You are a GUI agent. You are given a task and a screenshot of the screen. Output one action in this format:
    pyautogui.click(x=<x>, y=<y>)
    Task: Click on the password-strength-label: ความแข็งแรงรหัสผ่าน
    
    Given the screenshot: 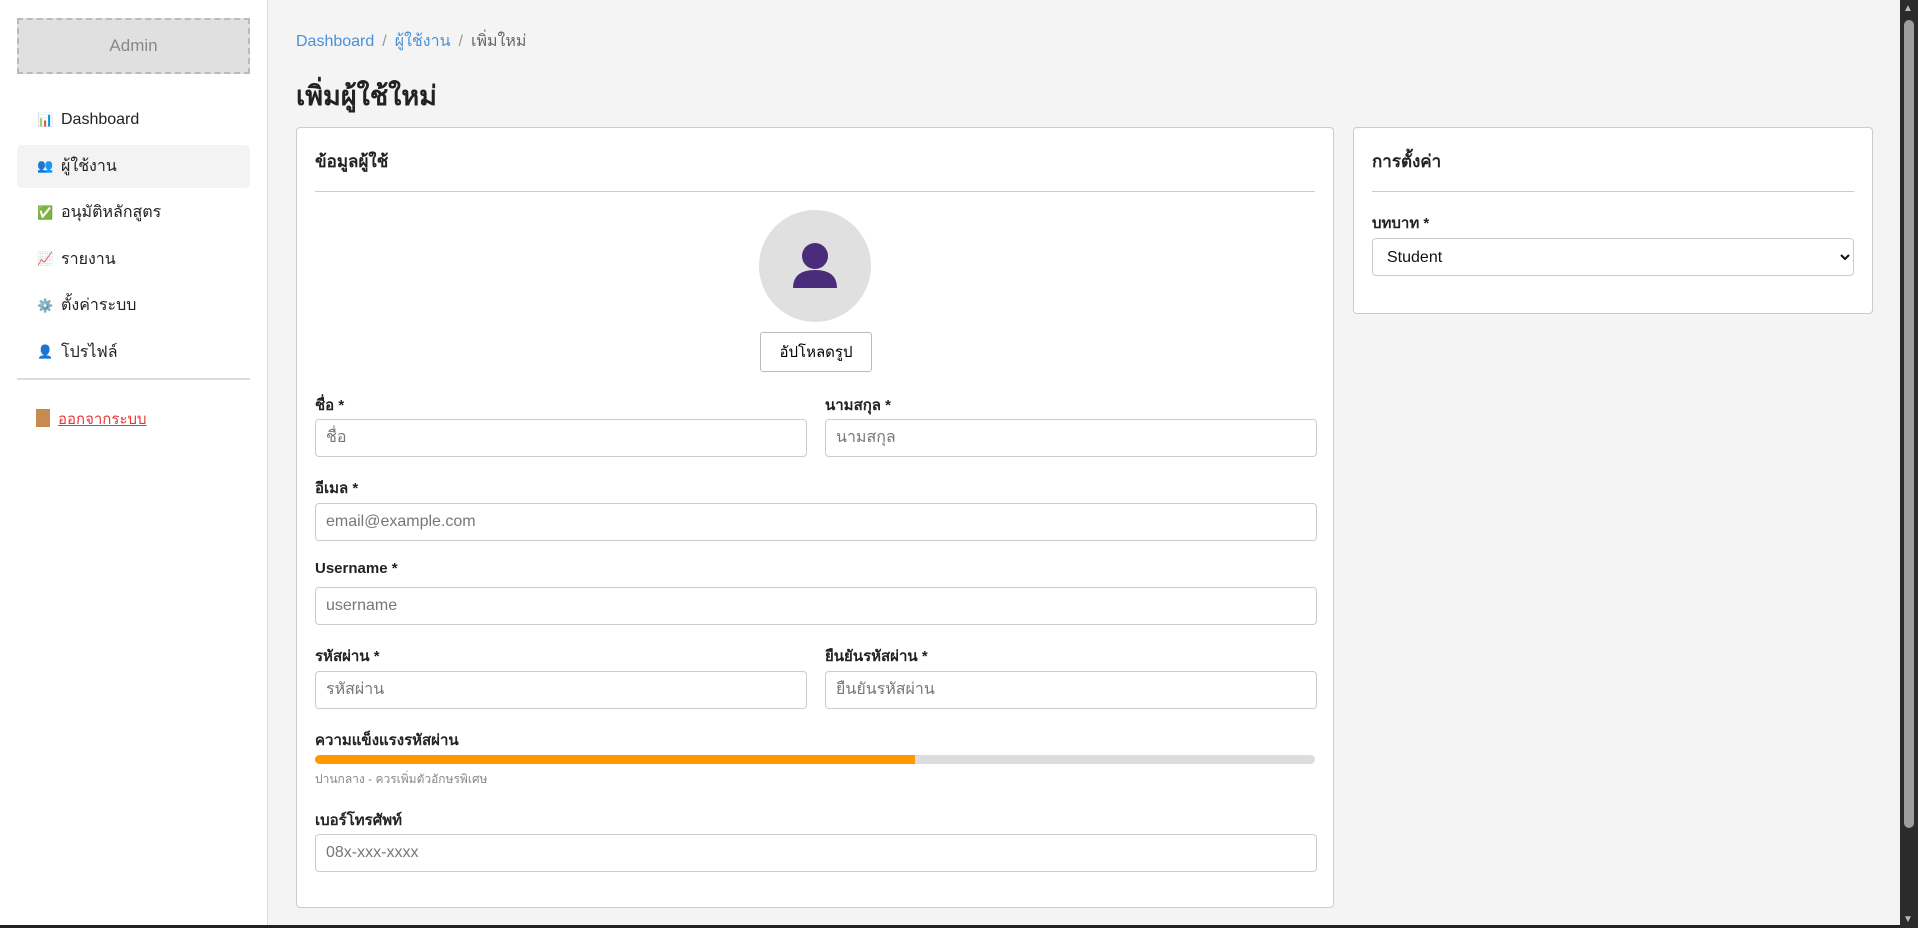 What is the action you would take?
    pyautogui.click(x=387, y=740)
    